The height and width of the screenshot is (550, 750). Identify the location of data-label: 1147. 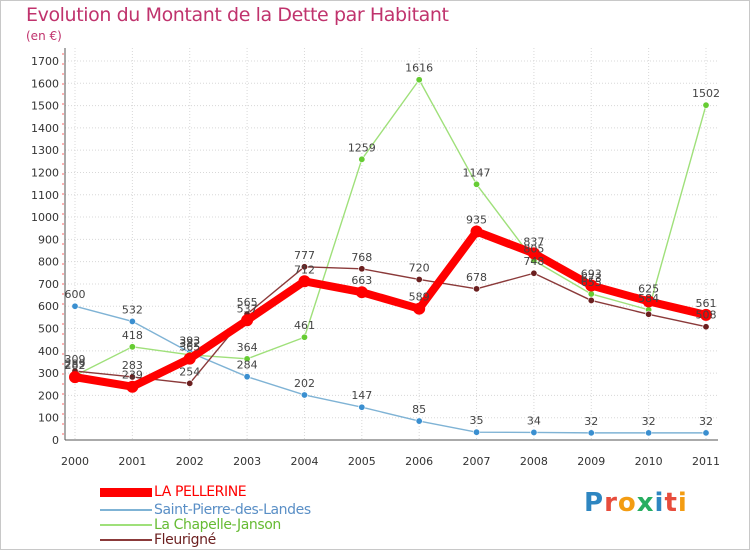
(477, 172).